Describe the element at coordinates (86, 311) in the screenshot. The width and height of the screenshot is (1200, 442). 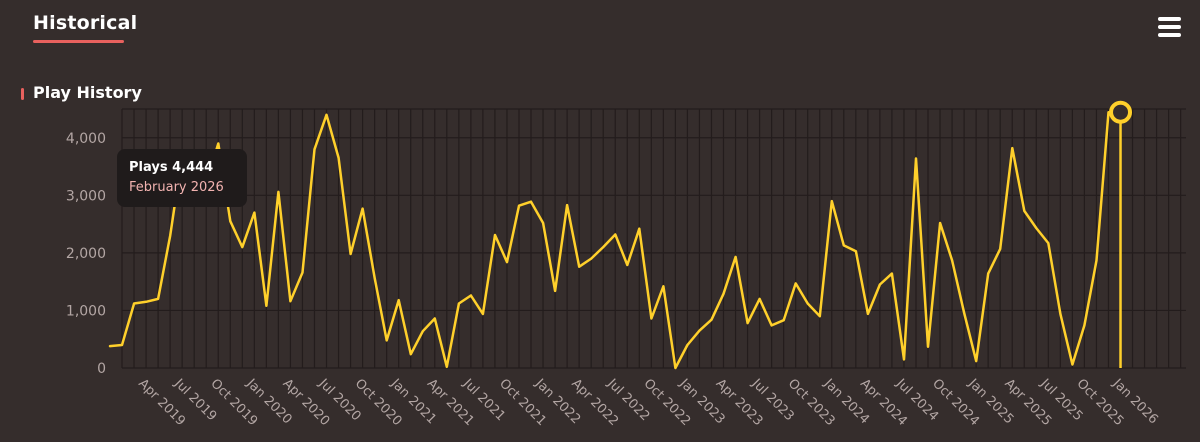
I see `y-tick-label: 1,000` at that location.